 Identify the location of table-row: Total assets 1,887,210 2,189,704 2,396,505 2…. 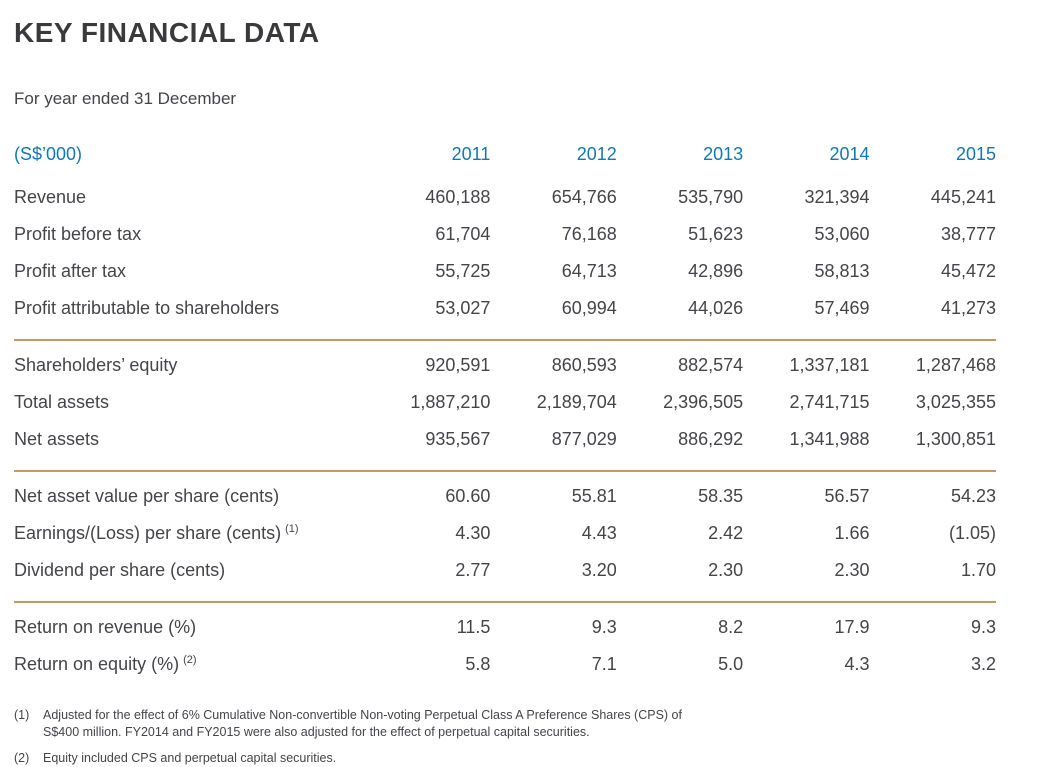
(505, 402).